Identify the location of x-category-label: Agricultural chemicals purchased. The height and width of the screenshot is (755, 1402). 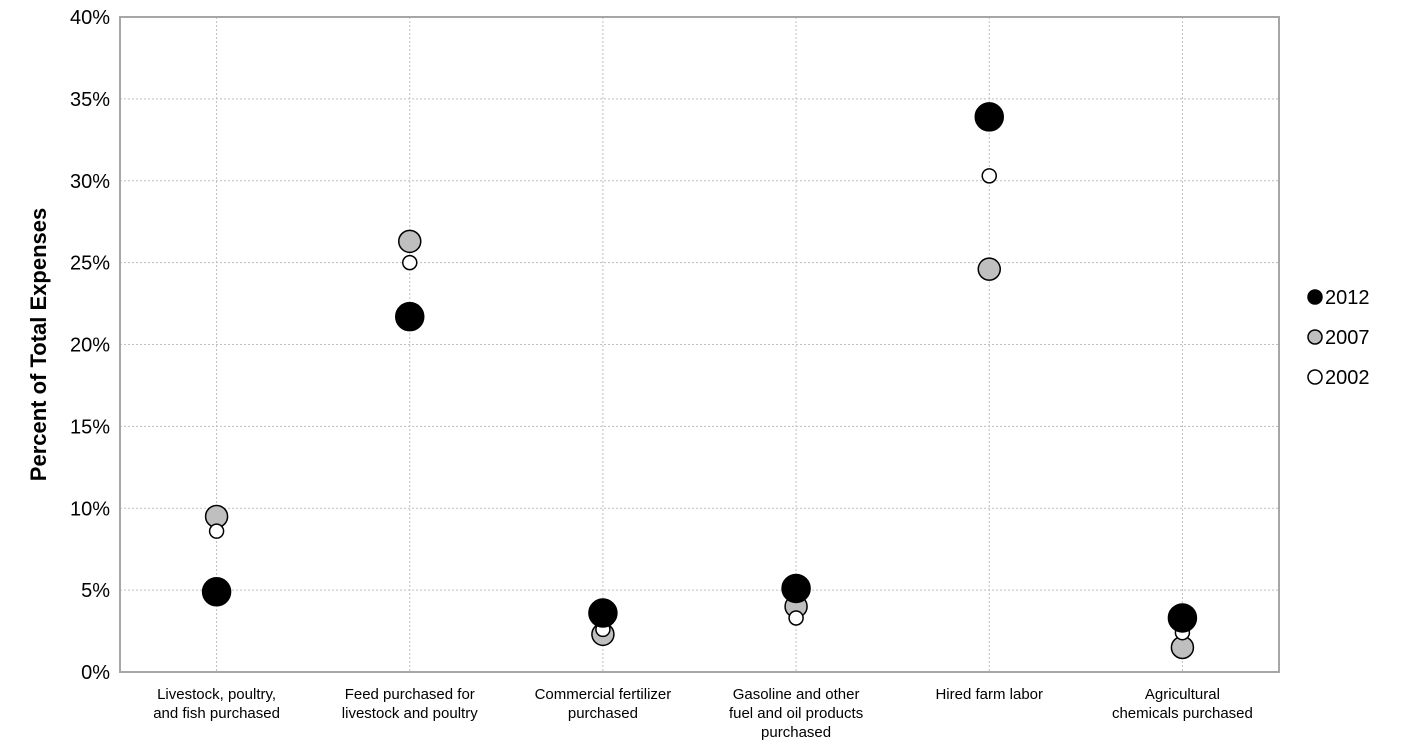
(1182, 704).